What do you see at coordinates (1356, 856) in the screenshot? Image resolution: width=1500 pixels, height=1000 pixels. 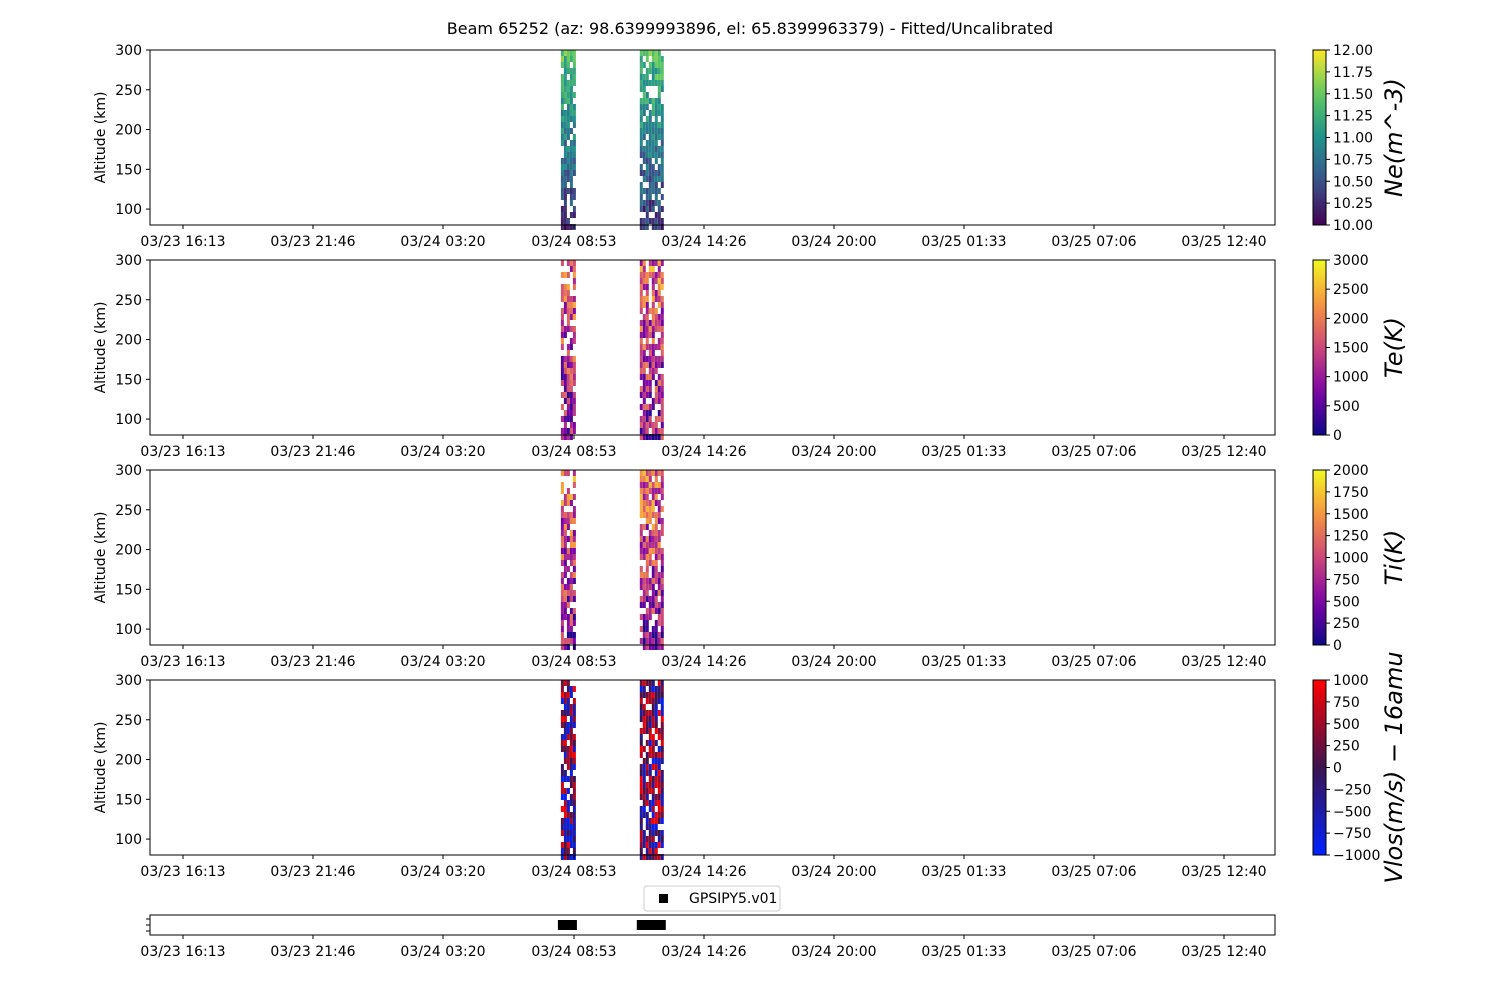 I see `colorbar-tick-label: −1000` at bounding box center [1356, 856].